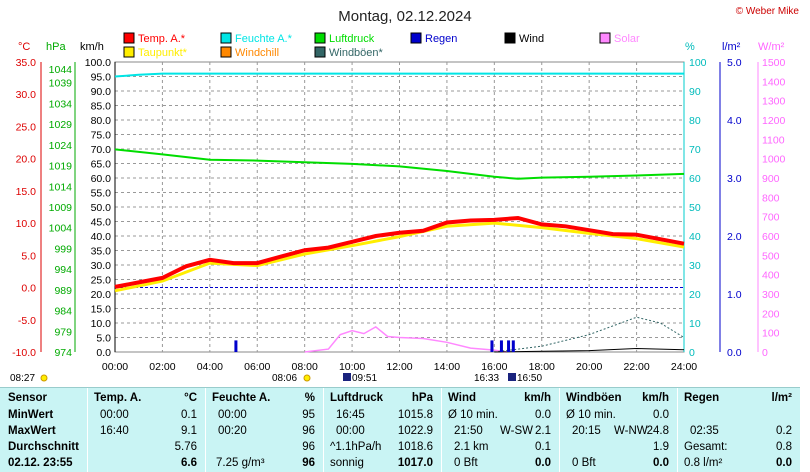  I want to click on temp-tick-label: -5.0, so click(27, 321).